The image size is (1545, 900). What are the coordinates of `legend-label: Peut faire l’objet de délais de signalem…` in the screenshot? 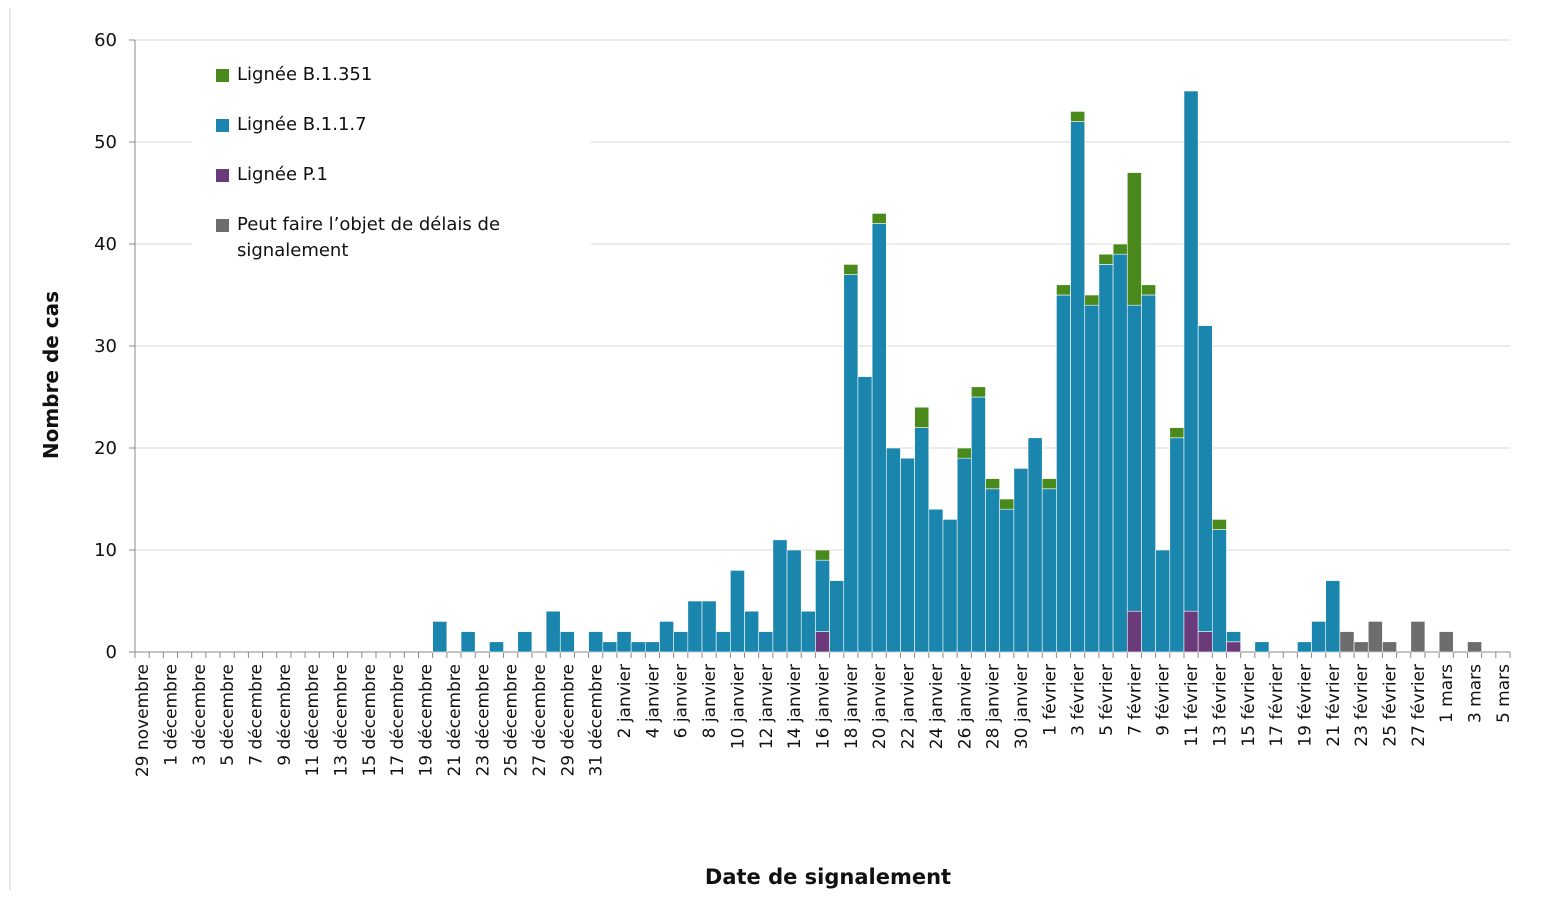 It's located at (369, 237).